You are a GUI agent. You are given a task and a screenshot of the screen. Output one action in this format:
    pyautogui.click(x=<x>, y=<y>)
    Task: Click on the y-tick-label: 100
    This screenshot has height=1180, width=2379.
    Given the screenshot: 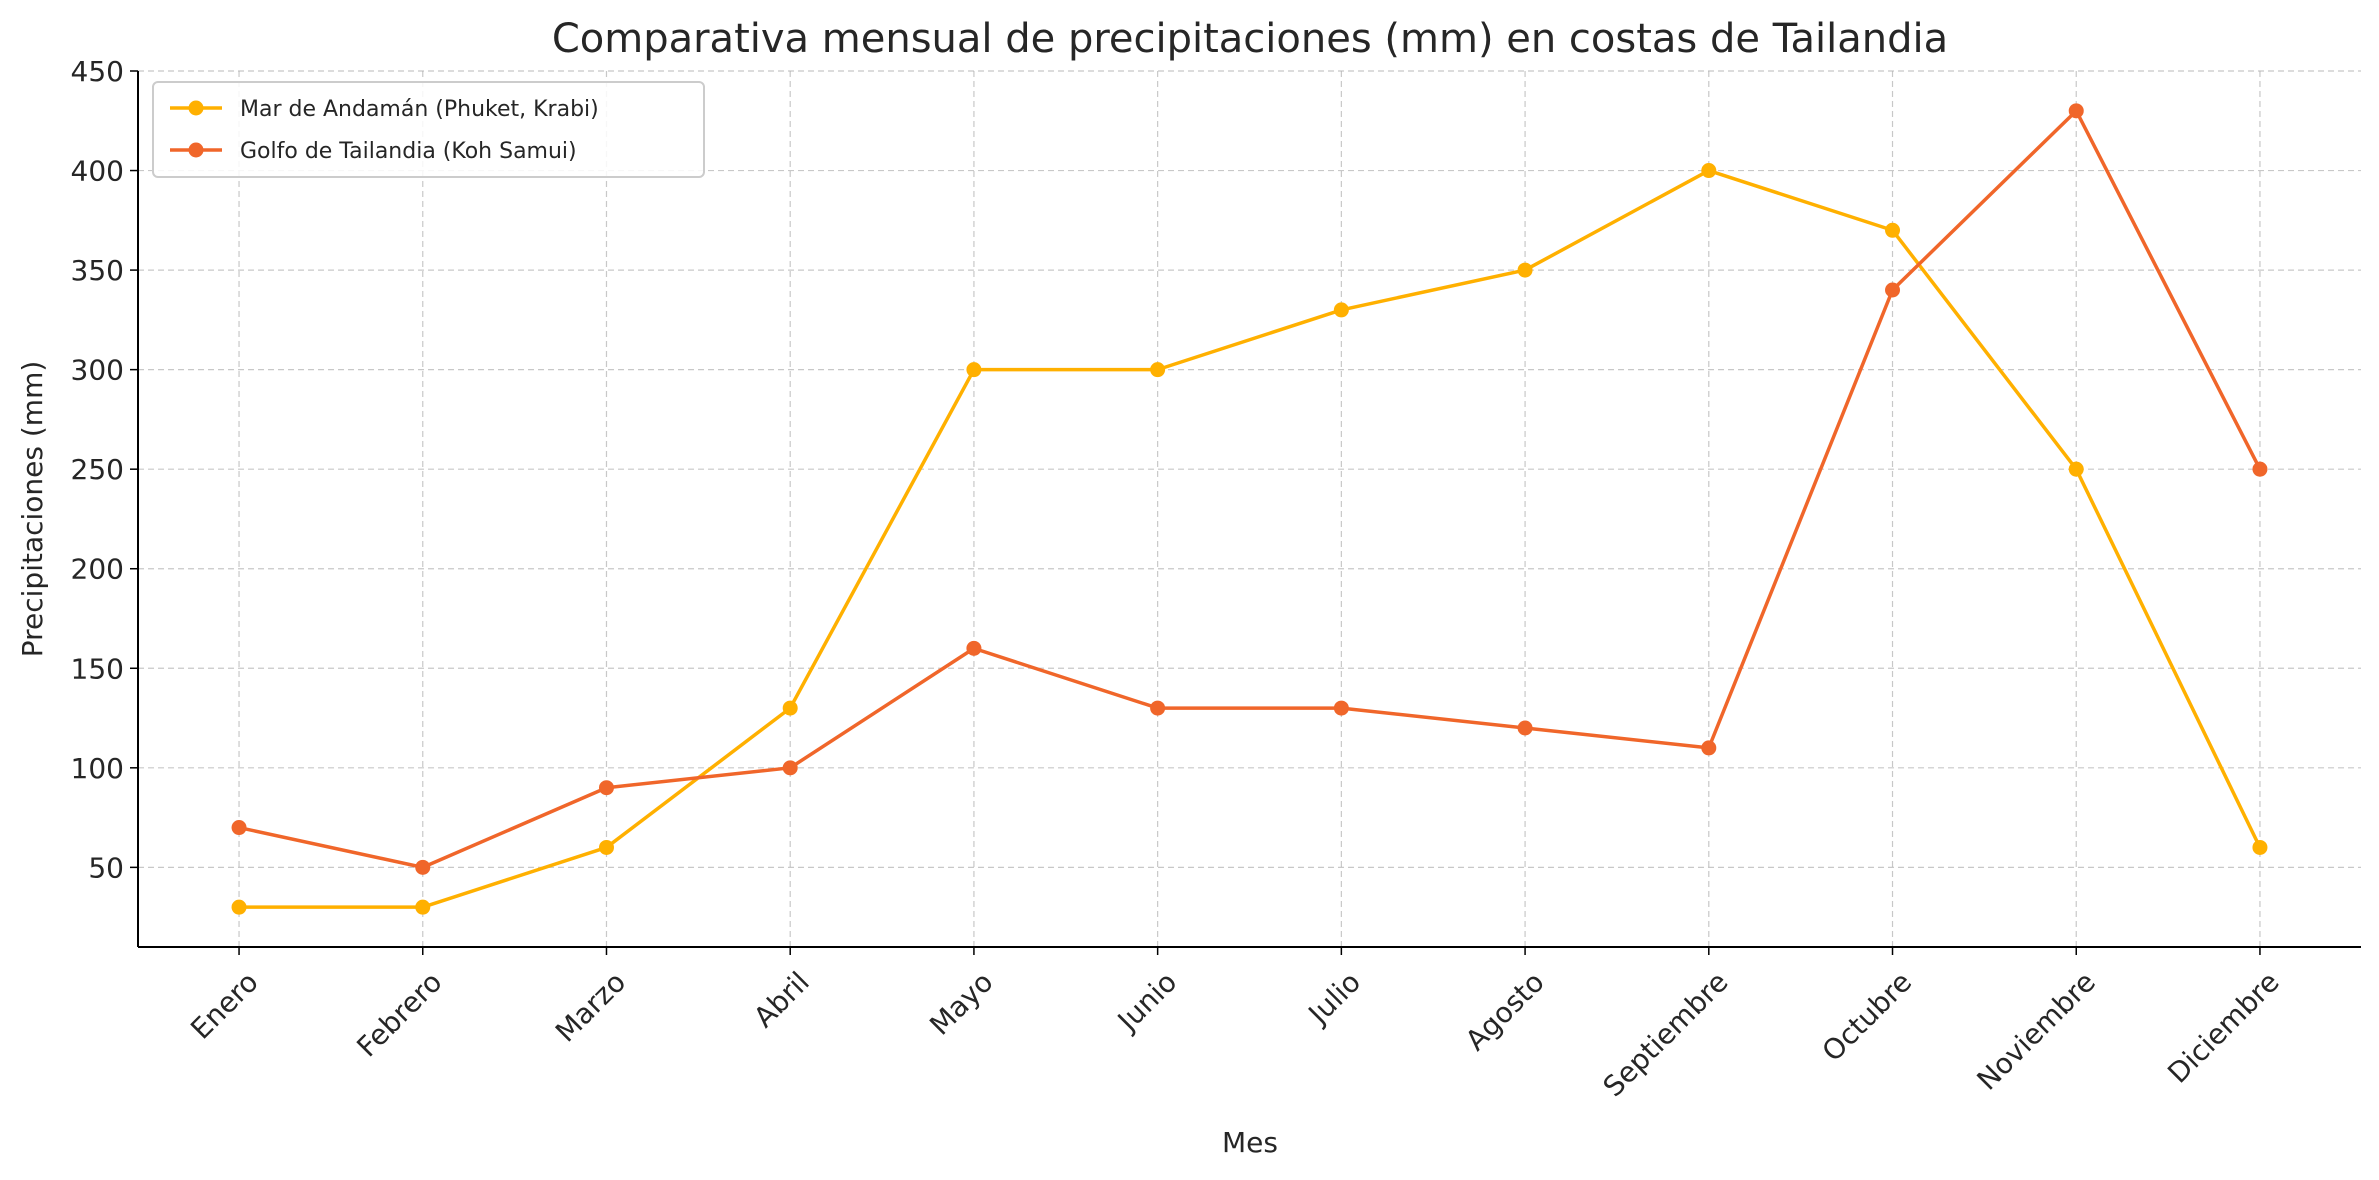 What is the action you would take?
    pyautogui.click(x=97, y=768)
    